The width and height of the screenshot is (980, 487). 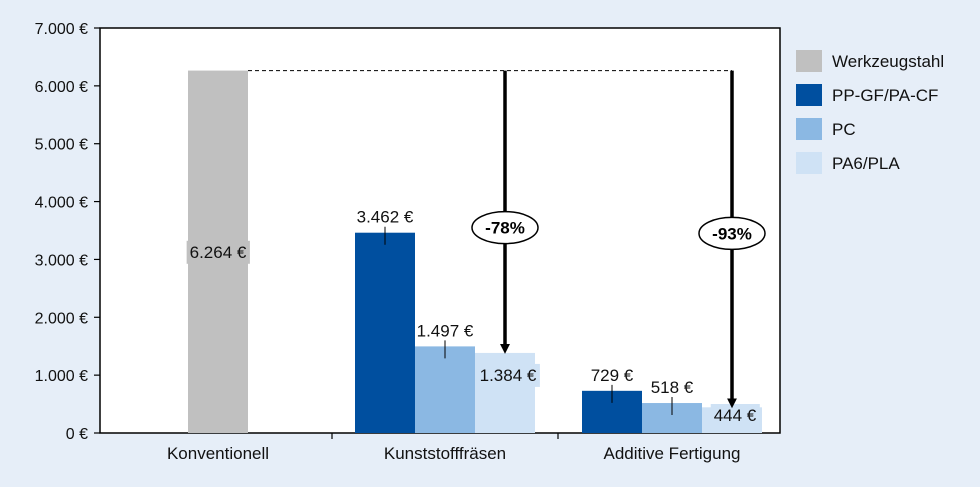 I want to click on category-label: Additive Fertigung, so click(x=671, y=453).